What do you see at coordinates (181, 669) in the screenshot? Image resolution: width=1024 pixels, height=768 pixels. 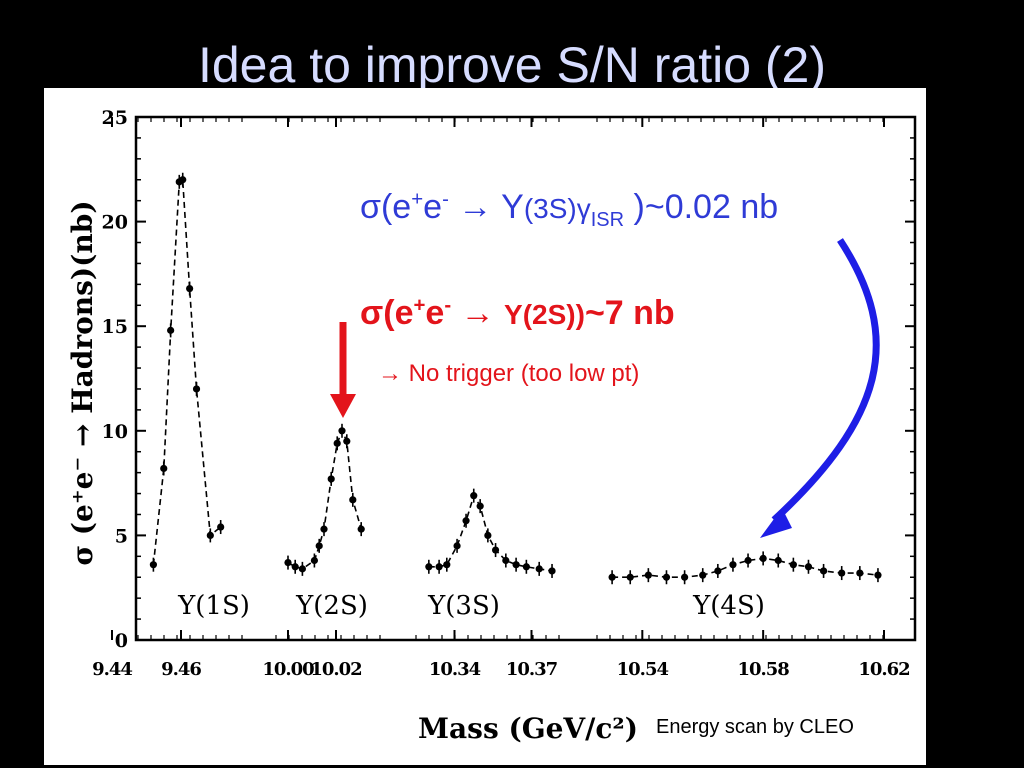 I see `x-tick-label: 9.46` at bounding box center [181, 669].